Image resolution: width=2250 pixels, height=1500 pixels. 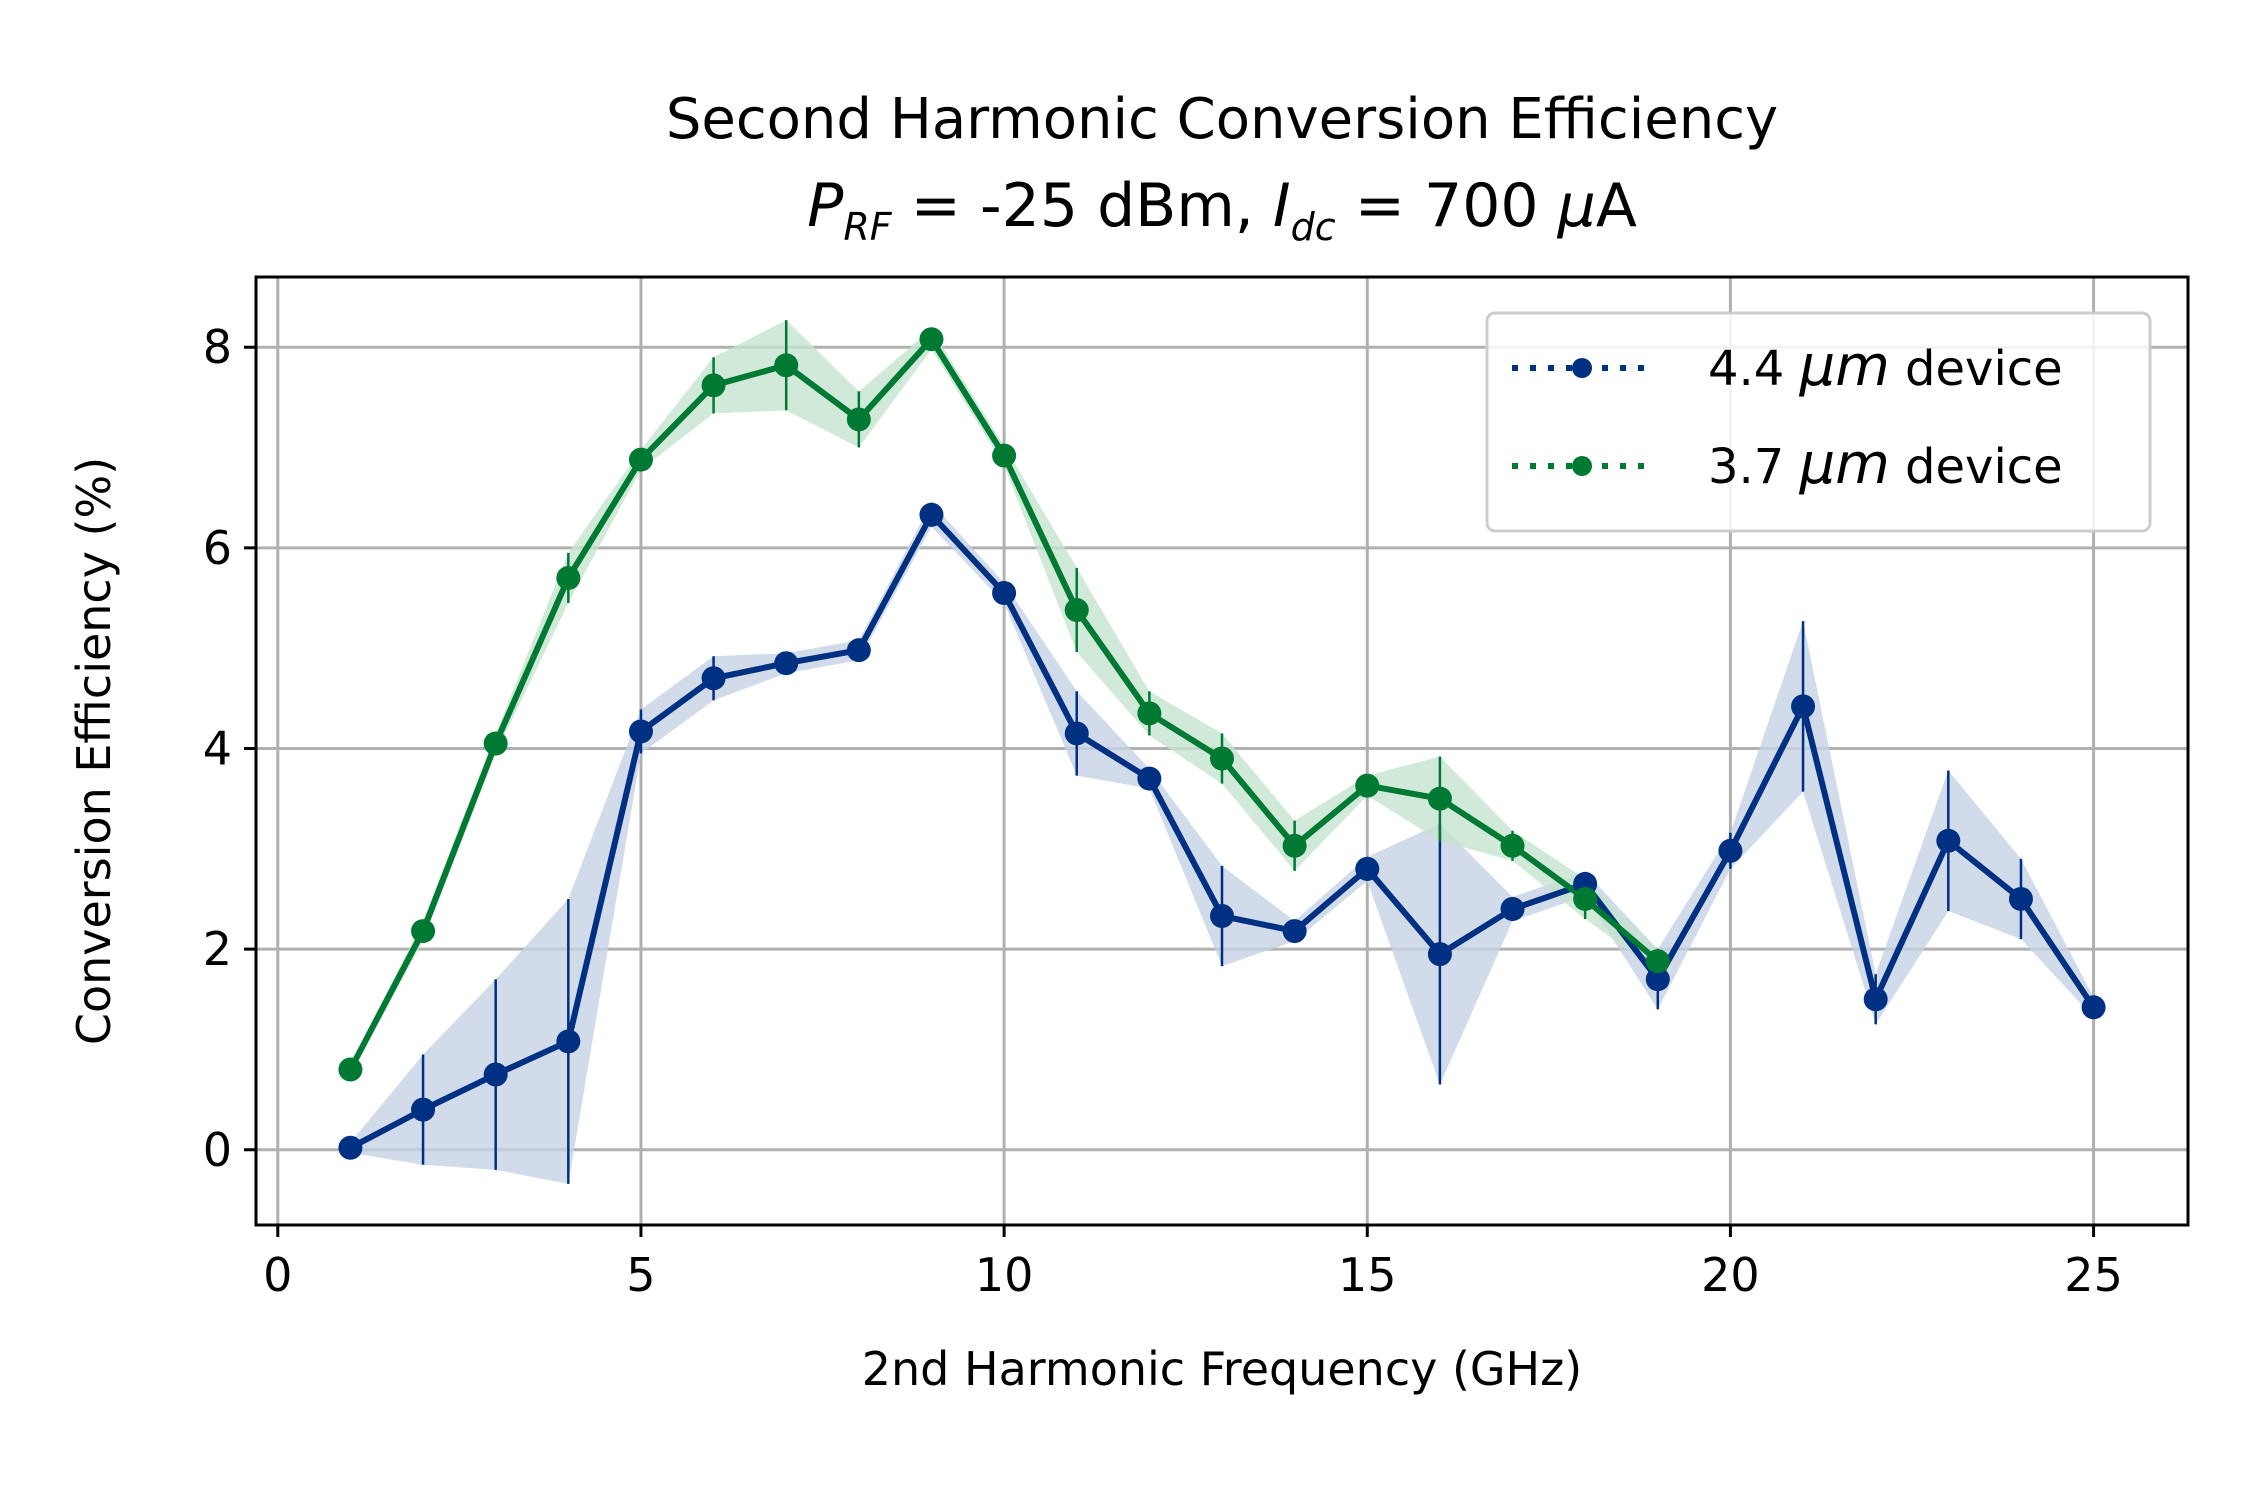 What do you see at coordinates (1730, 1275) in the screenshot?
I see `x-tick-label: 20` at bounding box center [1730, 1275].